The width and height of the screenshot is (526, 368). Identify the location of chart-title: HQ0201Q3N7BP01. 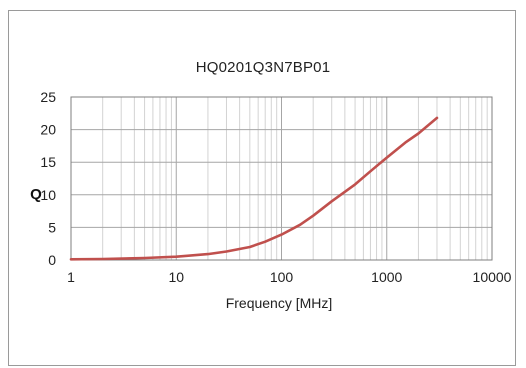
(263, 67).